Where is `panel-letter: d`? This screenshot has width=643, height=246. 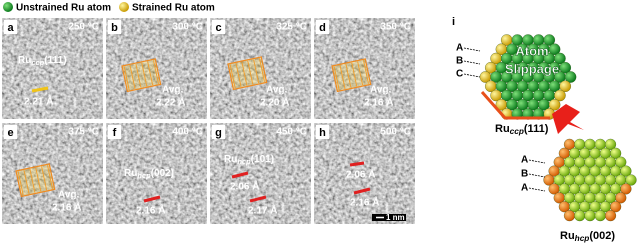
panel-letter: d is located at coordinates (322, 28).